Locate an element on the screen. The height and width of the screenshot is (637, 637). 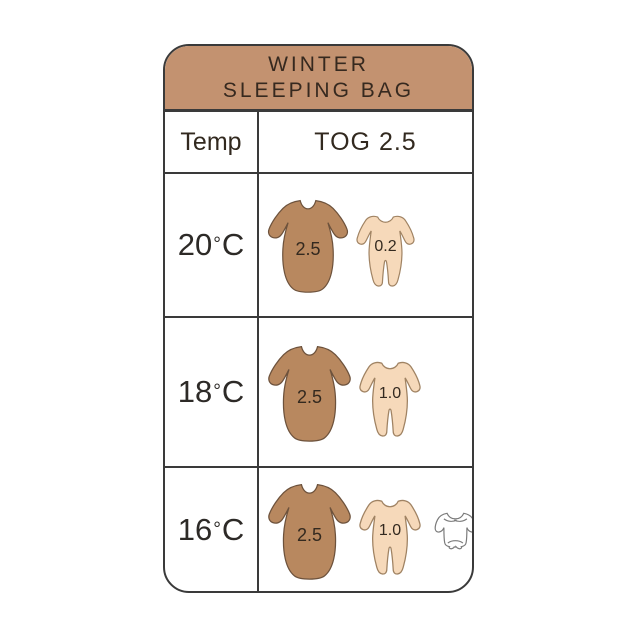
clothing-items: 2.5 0.2 is located at coordinates (365, 245).